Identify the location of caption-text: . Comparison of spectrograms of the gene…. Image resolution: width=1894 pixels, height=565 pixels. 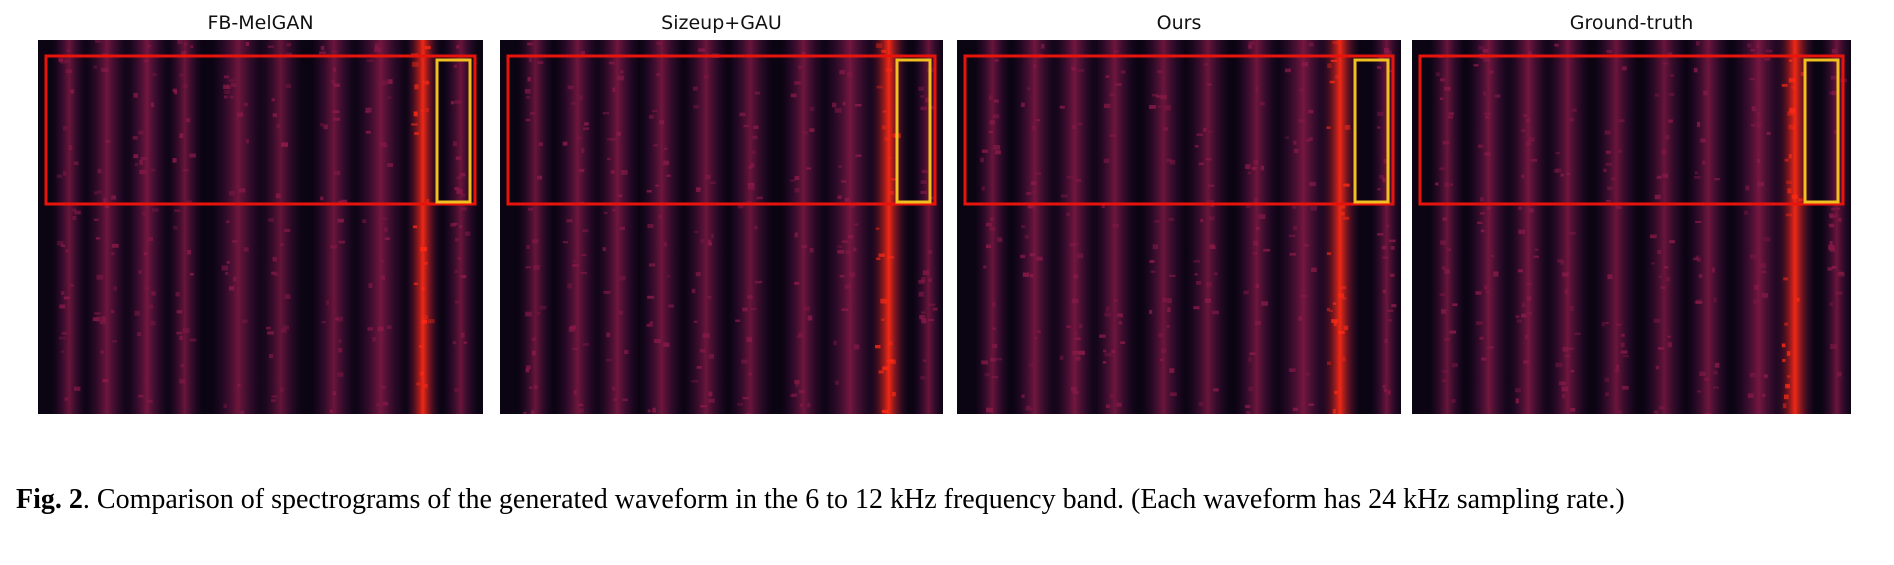
(853, 499).